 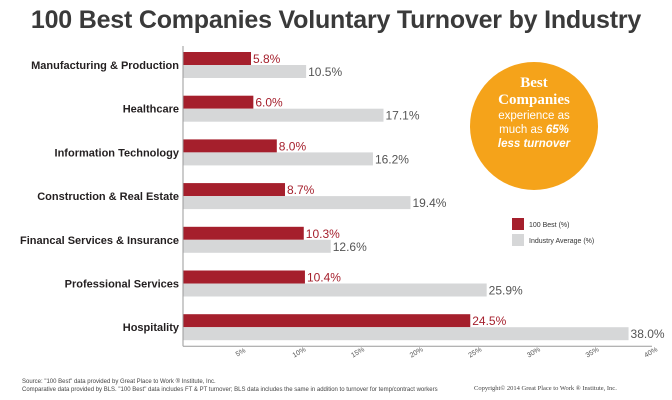 I want to click on industry-value-label-healthcare: 17.1%, so click(x=402, y=116).